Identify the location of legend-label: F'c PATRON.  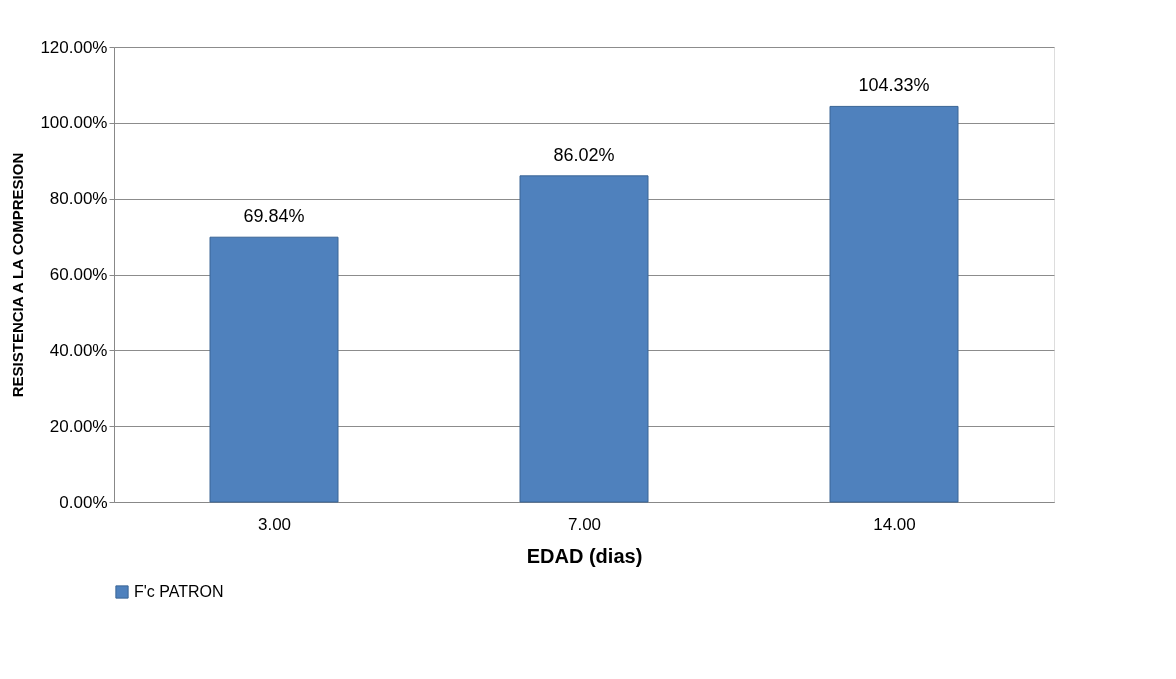
(179, 591).